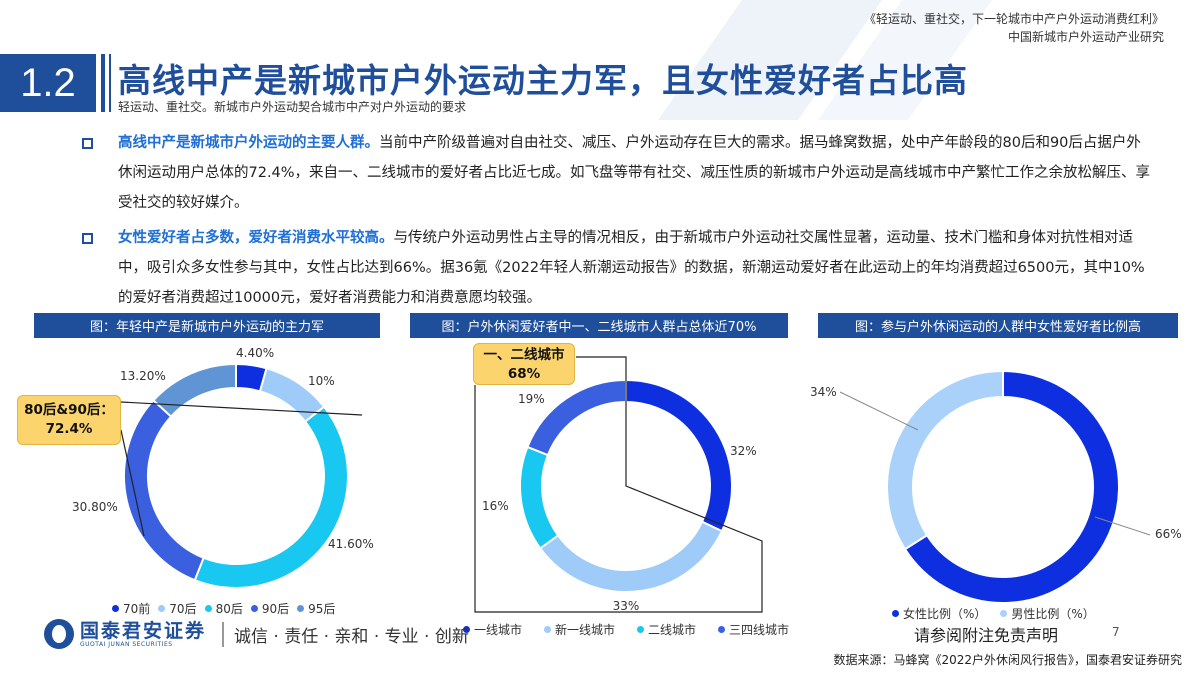 The height and width of the screenshot is (675, 1200). Describe the element at coordinates (143, 376) in the screenshot. I see `slice-value-label: 13.20%` at that location.